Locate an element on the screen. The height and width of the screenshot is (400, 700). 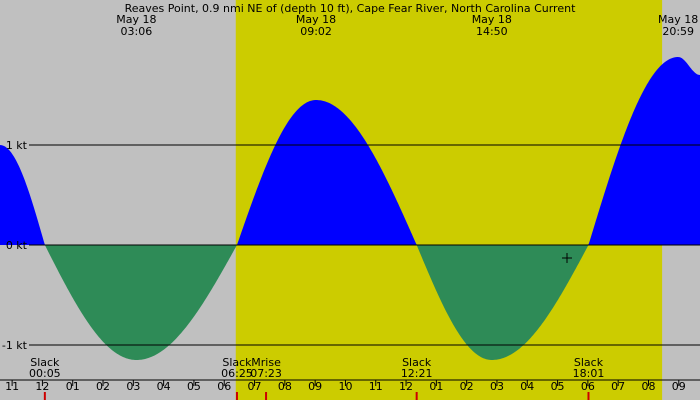
peak-time-label: 20:59 is located at coordinates (678, 31).